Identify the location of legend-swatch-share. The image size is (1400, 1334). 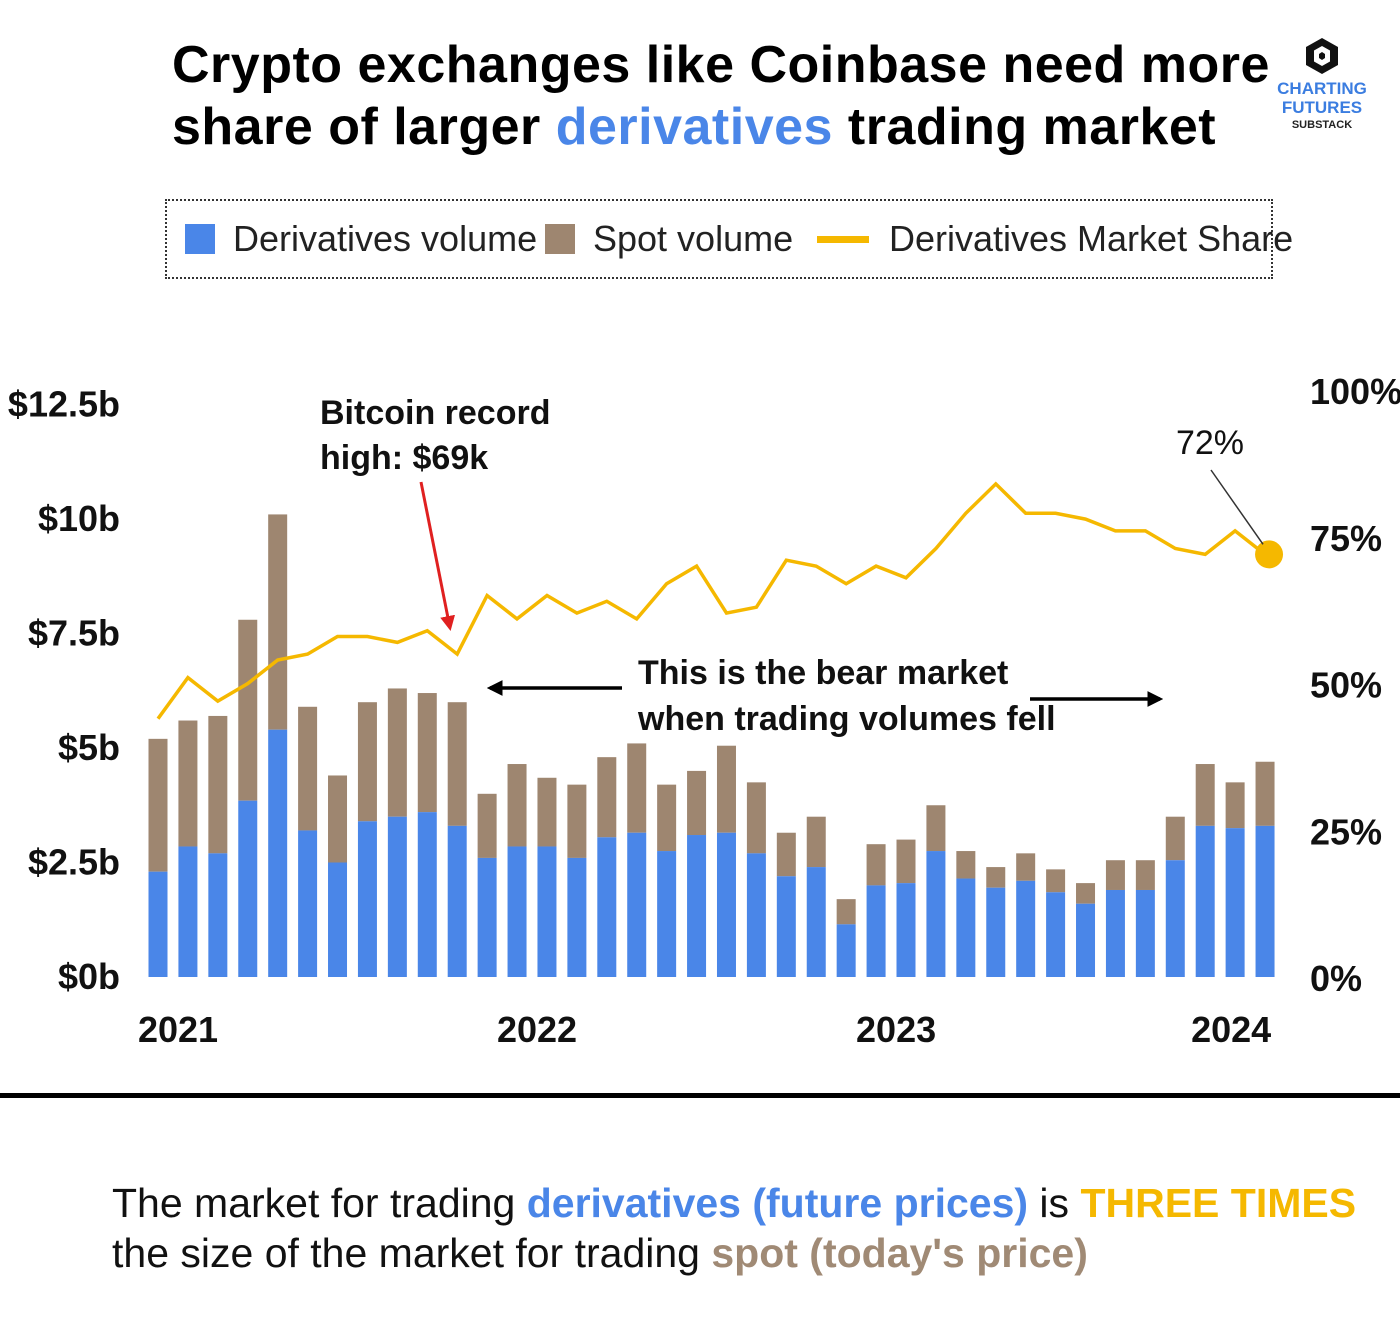
(843, 239).